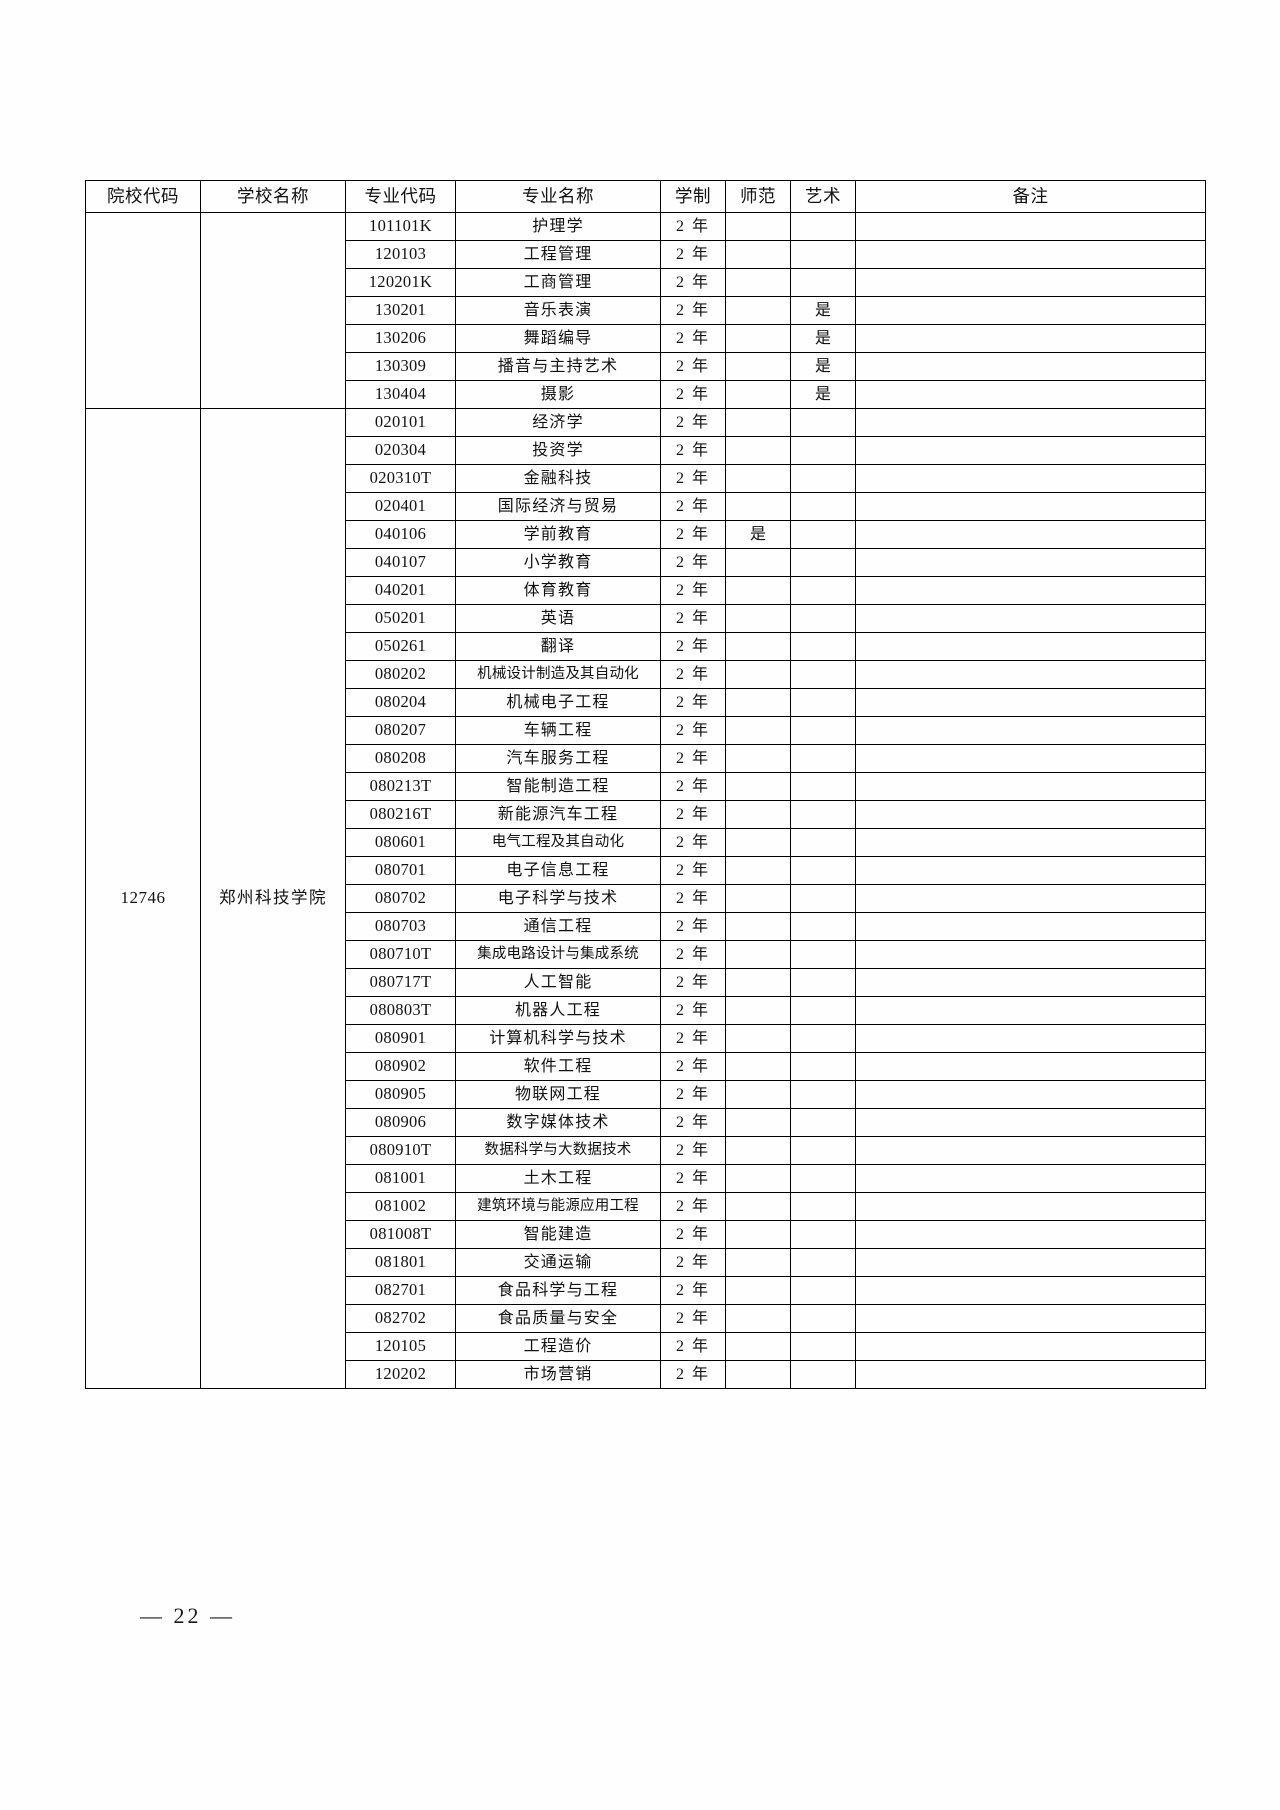  I want to click on major-name-cell: 食品科学与工程, so click(558, 1290).